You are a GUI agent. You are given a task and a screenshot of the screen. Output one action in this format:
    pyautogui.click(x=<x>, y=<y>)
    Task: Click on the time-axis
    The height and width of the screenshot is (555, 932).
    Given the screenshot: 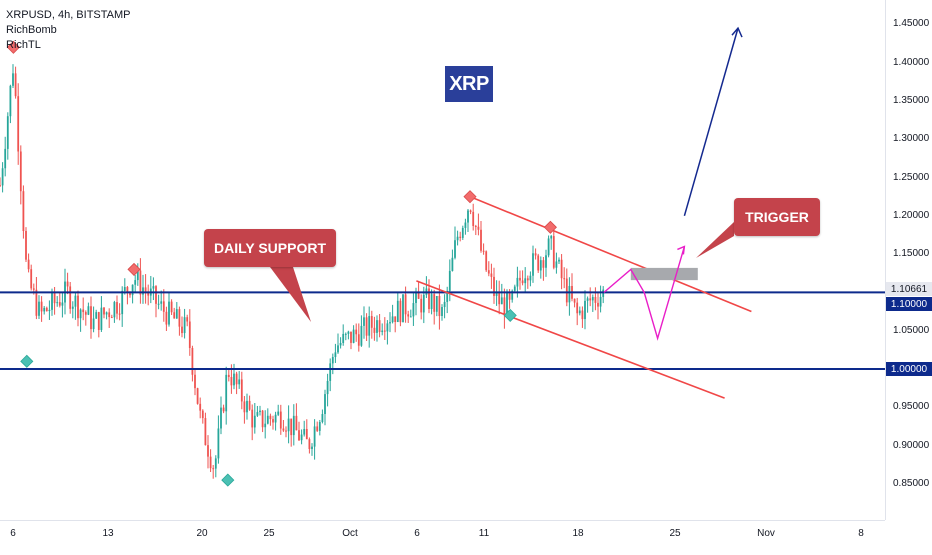 What is the action you would take?
    pyautogui.click(x=442, y=535)
    